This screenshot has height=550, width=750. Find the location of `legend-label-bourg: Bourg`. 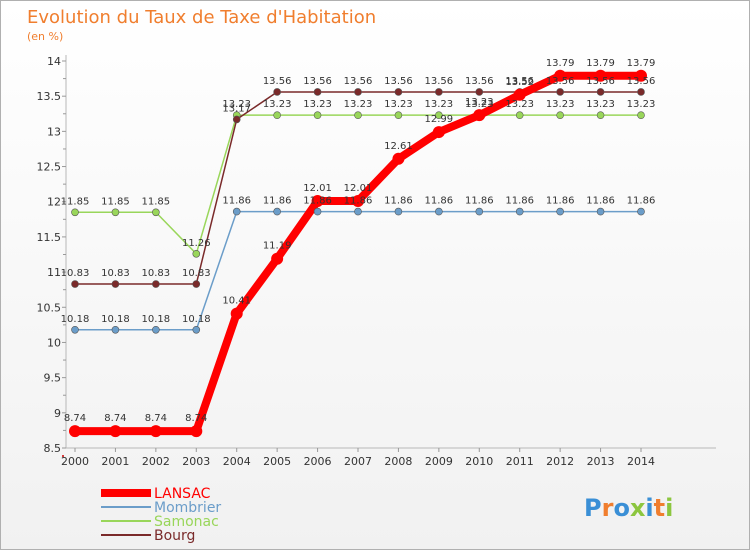

legend-label-bourg: Bourg is located at coordinates (174, 536).